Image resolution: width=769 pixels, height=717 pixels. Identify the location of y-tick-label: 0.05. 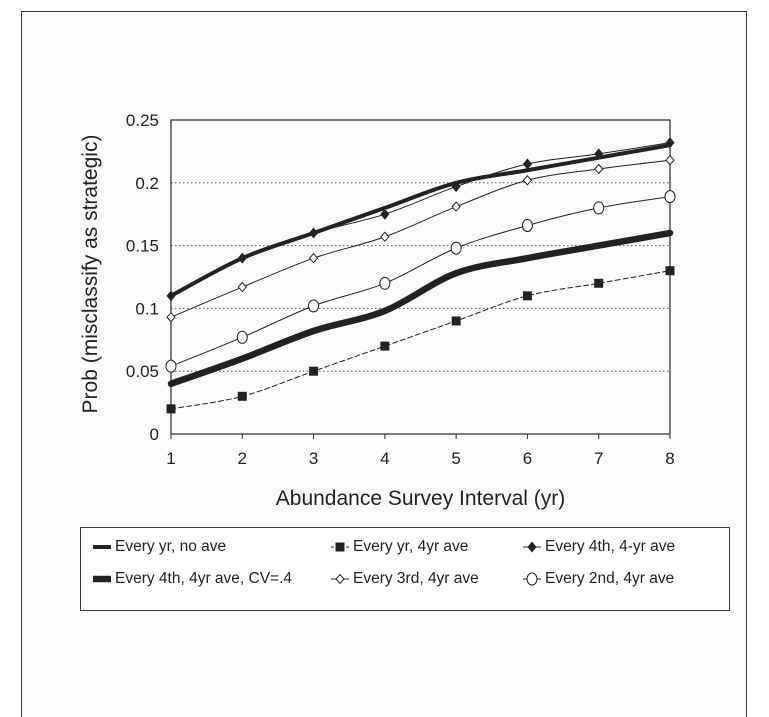
(142, 371).